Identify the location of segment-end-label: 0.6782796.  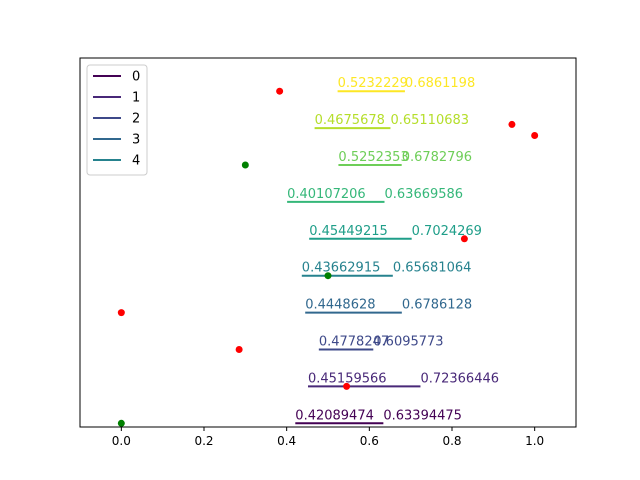
(437, 157).